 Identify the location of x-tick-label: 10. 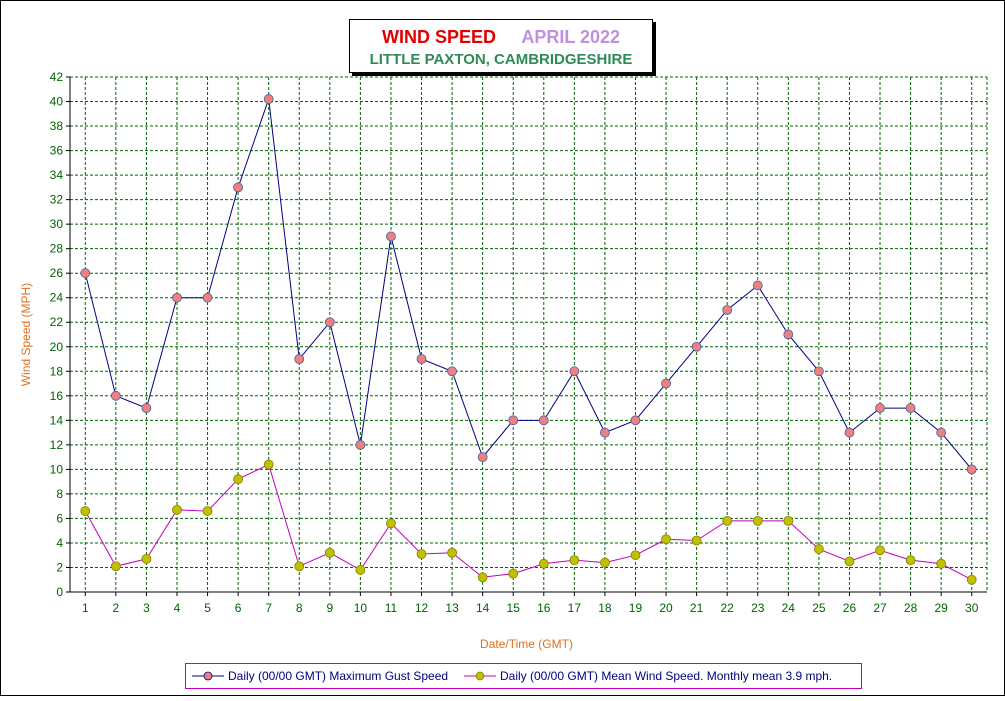
(361, 608).